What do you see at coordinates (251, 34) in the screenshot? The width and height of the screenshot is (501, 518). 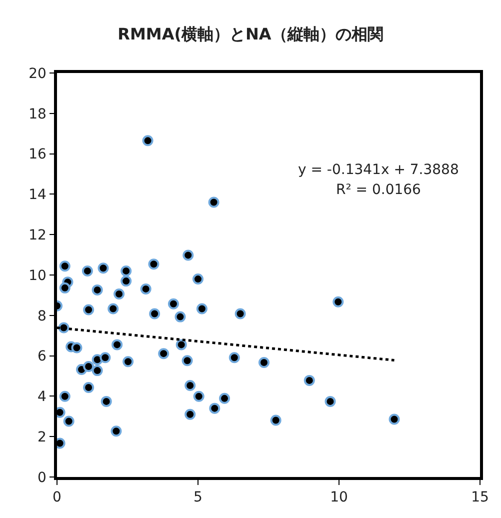 I see `chart-title: RMMA(横軸）とNA（縦軸）の相関` at bounding box center [251, 34].